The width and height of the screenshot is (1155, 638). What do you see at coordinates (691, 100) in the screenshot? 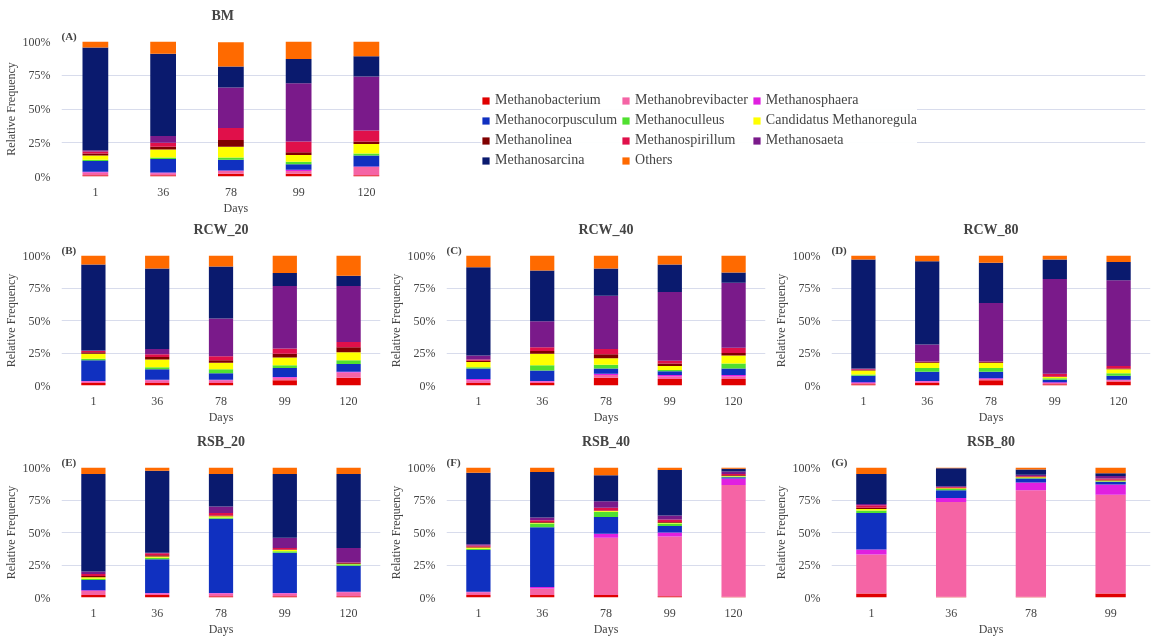
I see `legend-label: Methanobrevibacter` at bounding box center [691, 100].